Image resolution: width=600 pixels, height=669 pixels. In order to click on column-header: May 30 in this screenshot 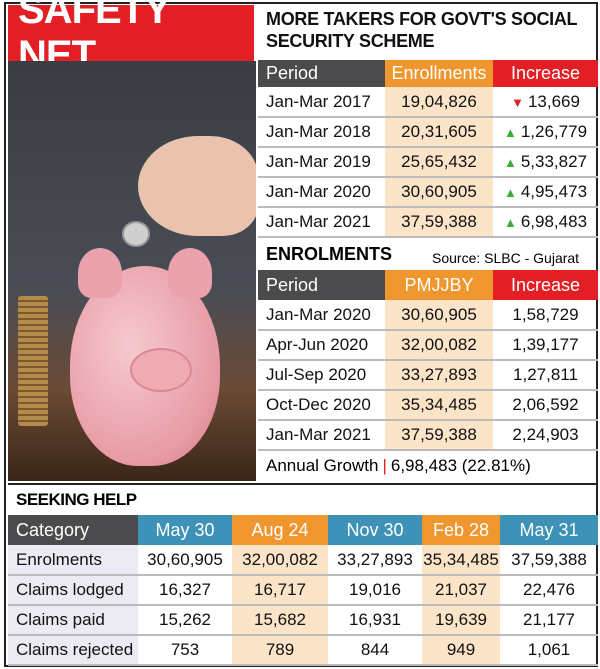, I will do `click(185, 530)`.